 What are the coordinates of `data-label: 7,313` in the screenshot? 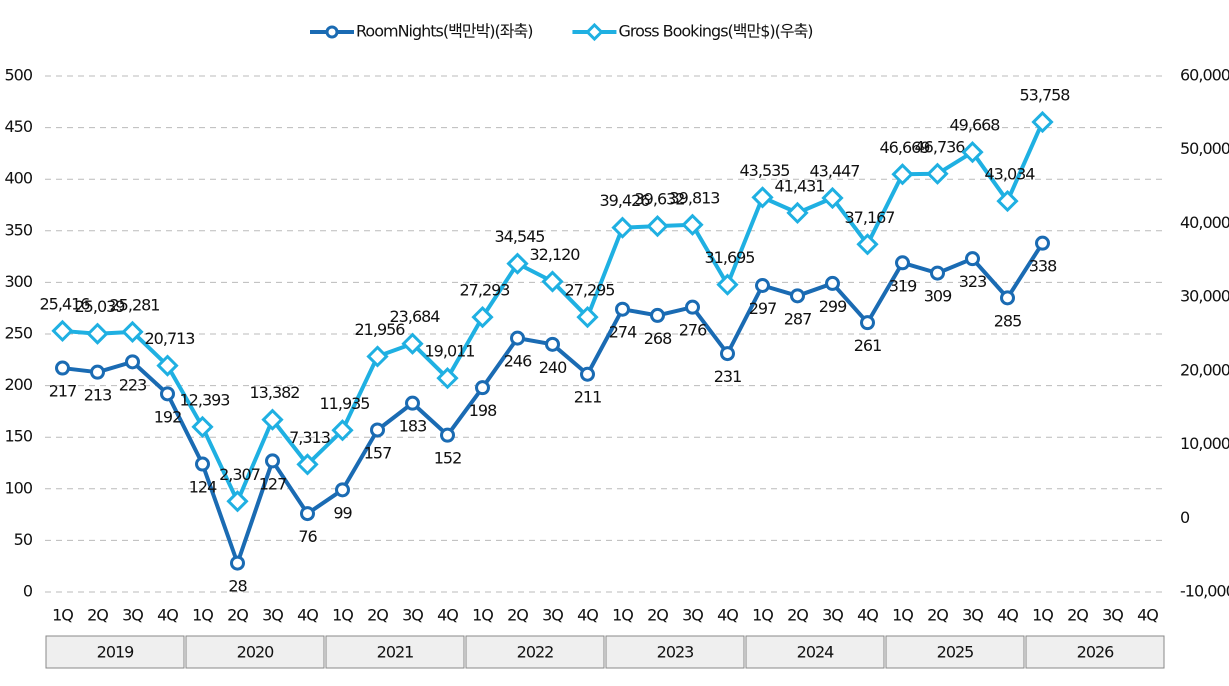 It's located at (309, 437).